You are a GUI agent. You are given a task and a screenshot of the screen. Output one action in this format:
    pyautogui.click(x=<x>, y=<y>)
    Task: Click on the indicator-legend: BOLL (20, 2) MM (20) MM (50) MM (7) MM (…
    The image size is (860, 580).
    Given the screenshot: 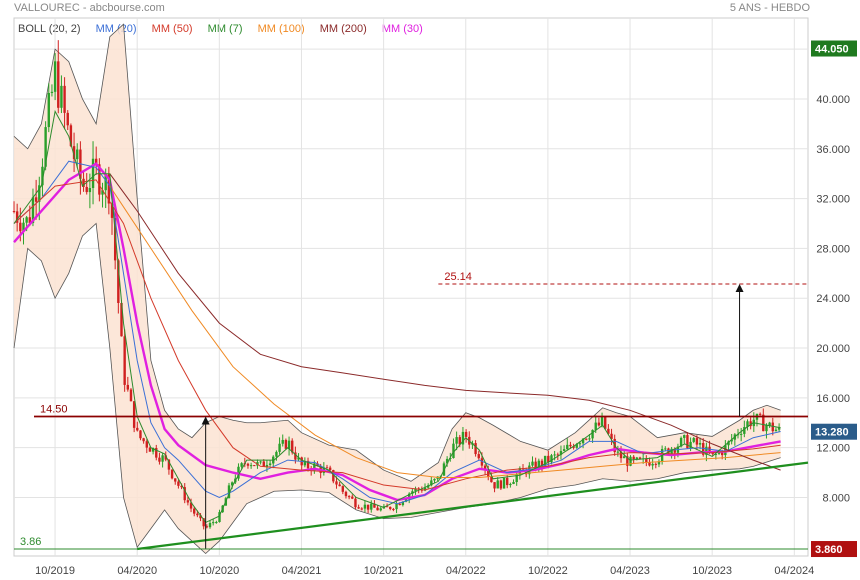 What is the action you would take?
    pyautogui.click(x=226, y=29)
    